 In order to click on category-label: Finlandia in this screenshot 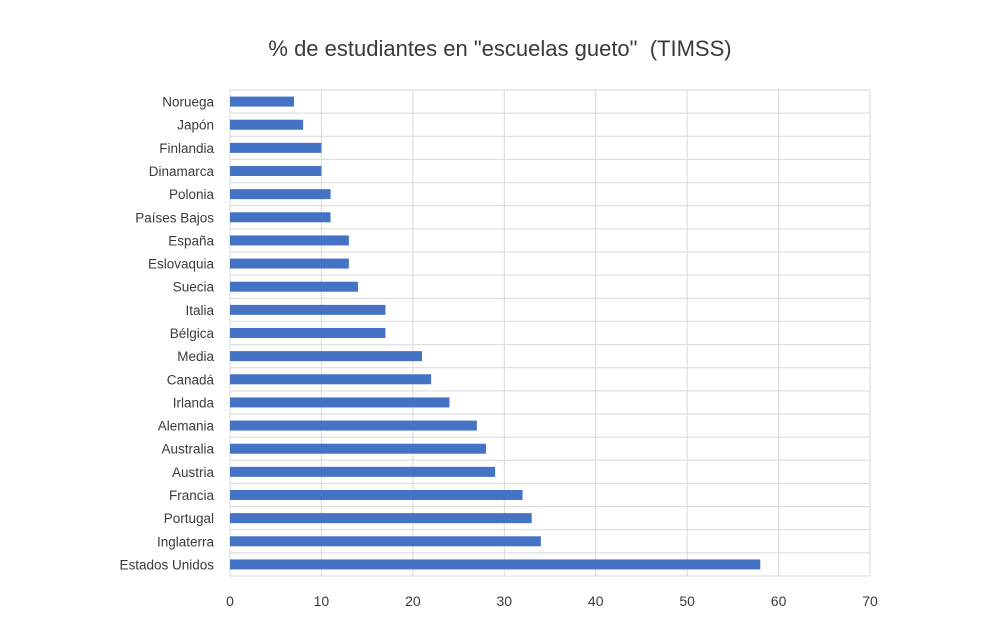, I will do `click(186, 148)`.